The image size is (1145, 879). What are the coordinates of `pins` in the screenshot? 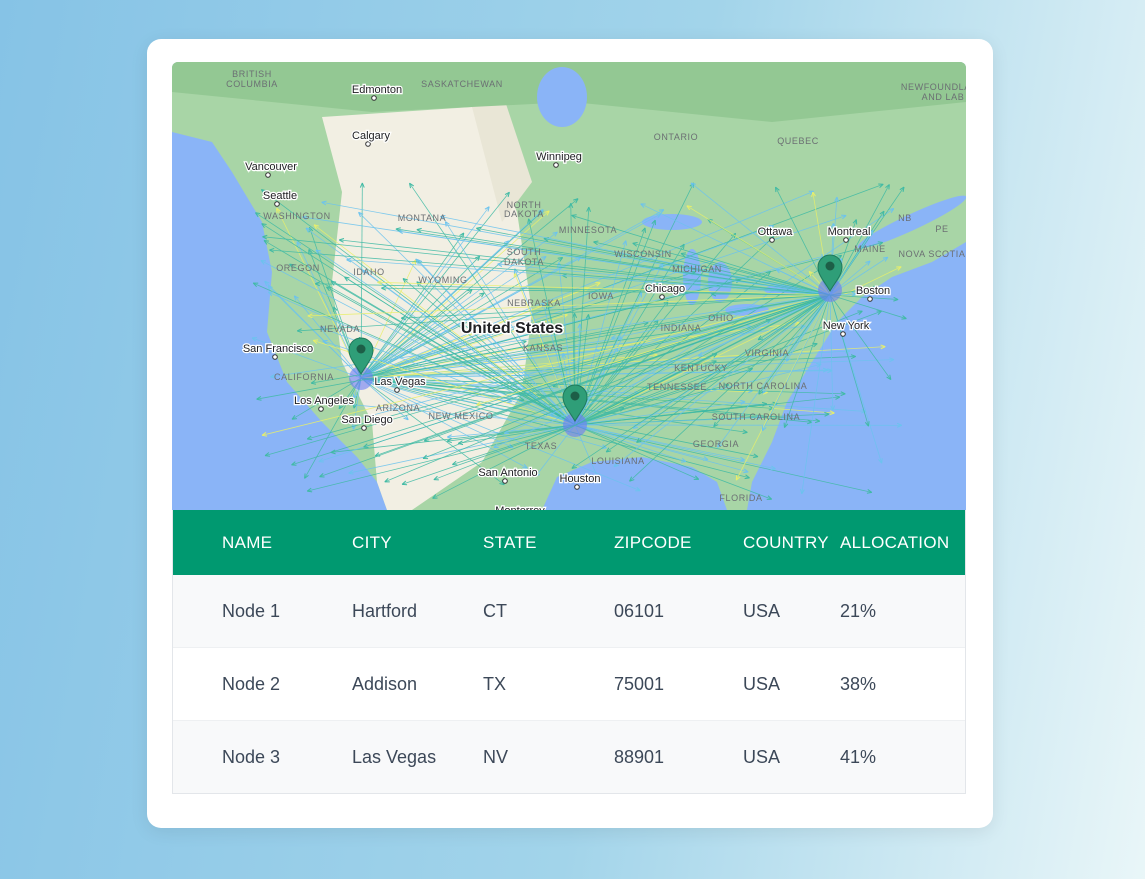 It's located at (595, 338).